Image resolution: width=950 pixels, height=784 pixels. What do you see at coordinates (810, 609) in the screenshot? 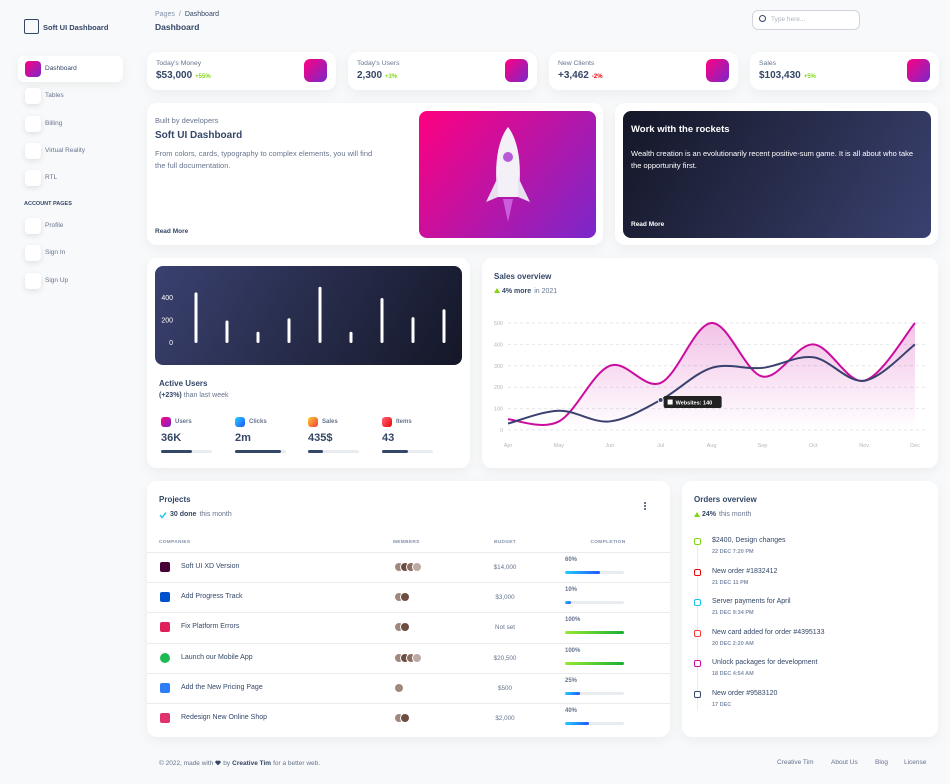
I see `orders-card` at bounding box center [810, 609].